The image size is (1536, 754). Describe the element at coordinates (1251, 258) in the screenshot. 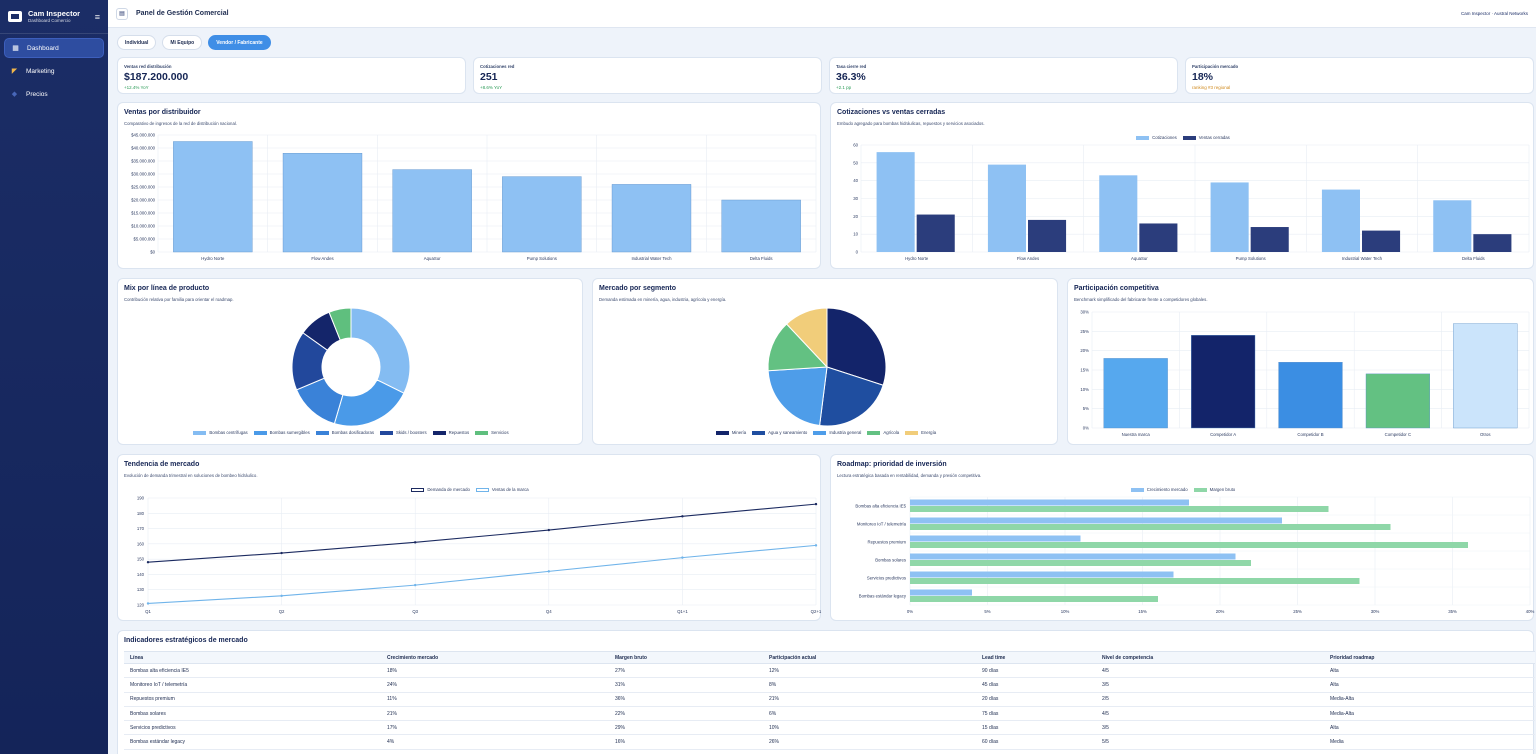

I see `x-tick-label: Pump Solutions` at that location.